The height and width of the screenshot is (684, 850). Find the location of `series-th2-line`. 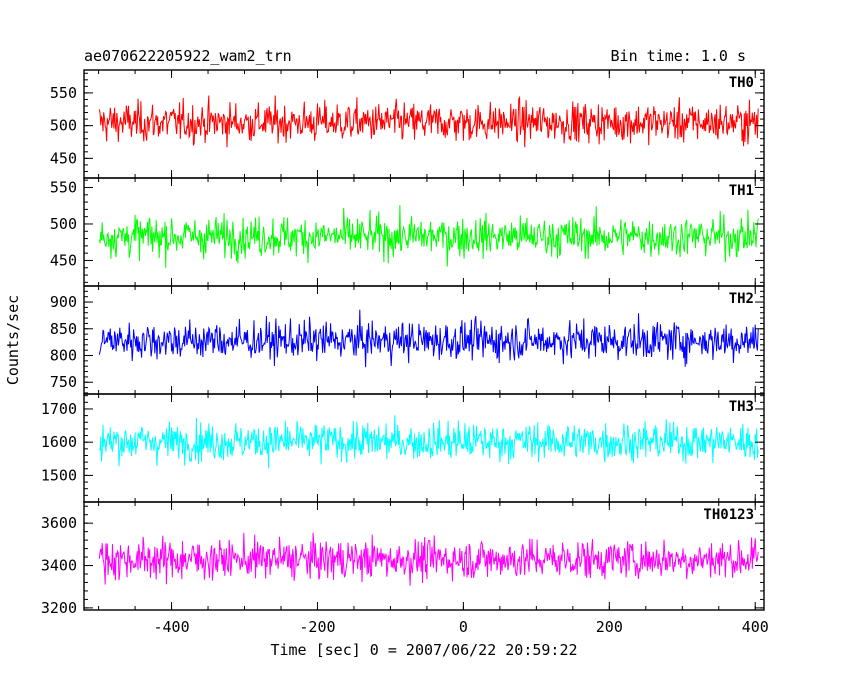

series-th2-line is located at coordinates (428, 338).